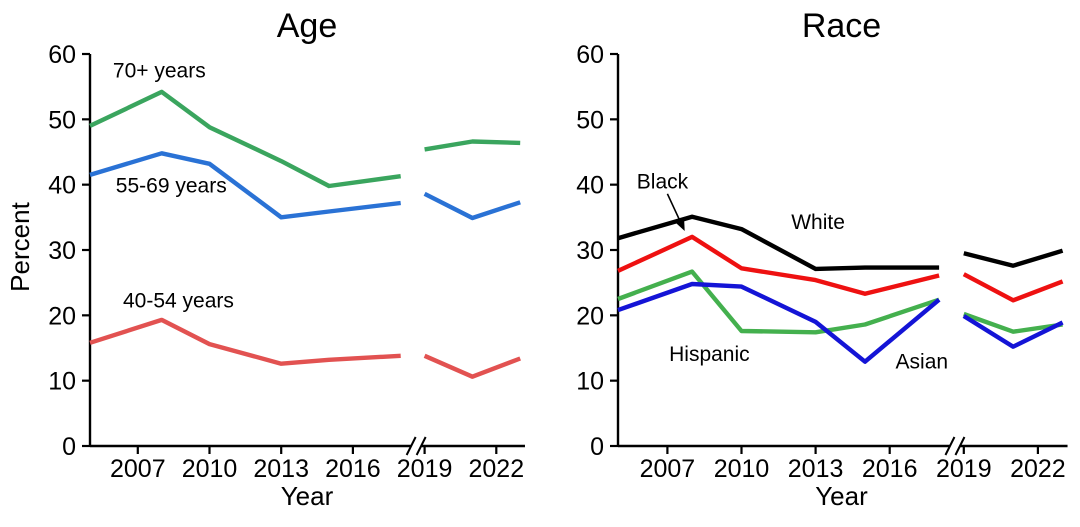 Image resolution: width=1080 pixels, height=527 pixels. Describe the element at coordinates (307, 26) in the screenshot. I see `panel-title-age: Age` at that location.